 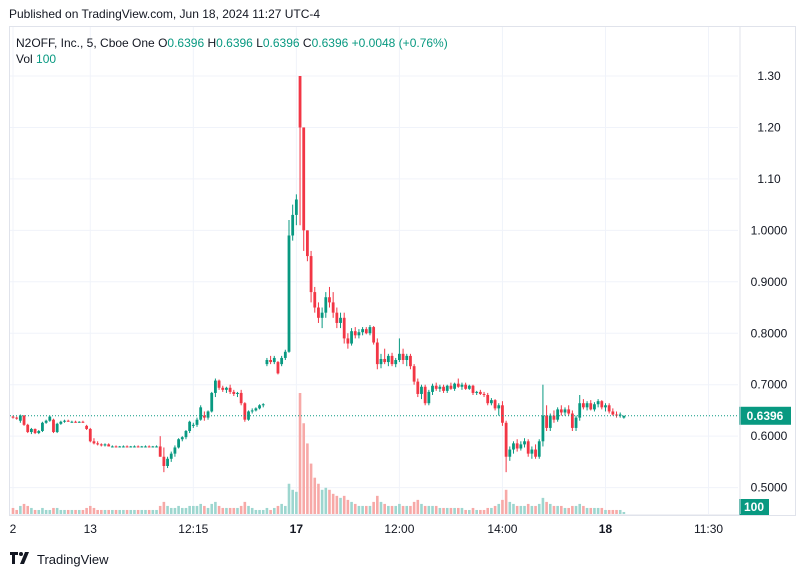 I want to click on y-tick-label: 0.9000, so click(x=769, y=282).